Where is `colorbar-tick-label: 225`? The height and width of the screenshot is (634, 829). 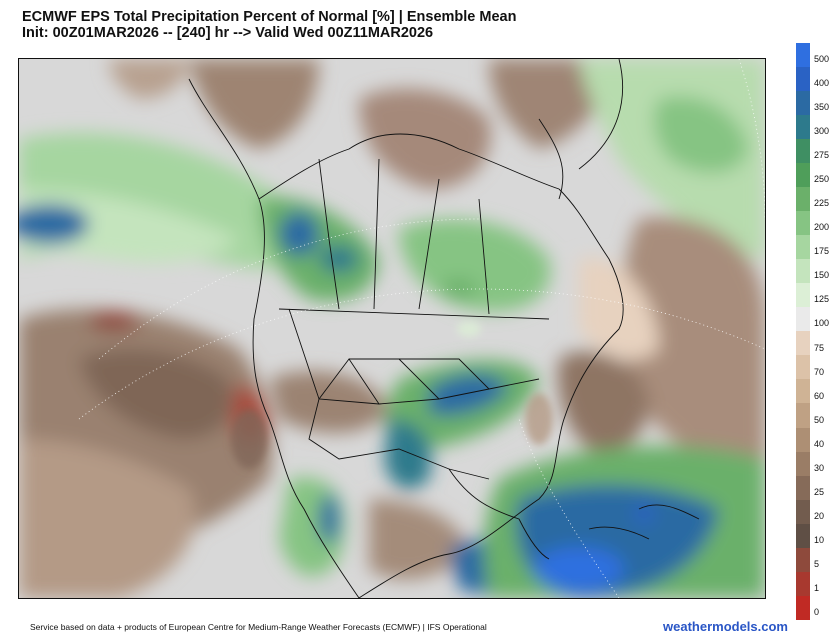
colorbar-tick-label: 225 is located at coordinates (821, 203).